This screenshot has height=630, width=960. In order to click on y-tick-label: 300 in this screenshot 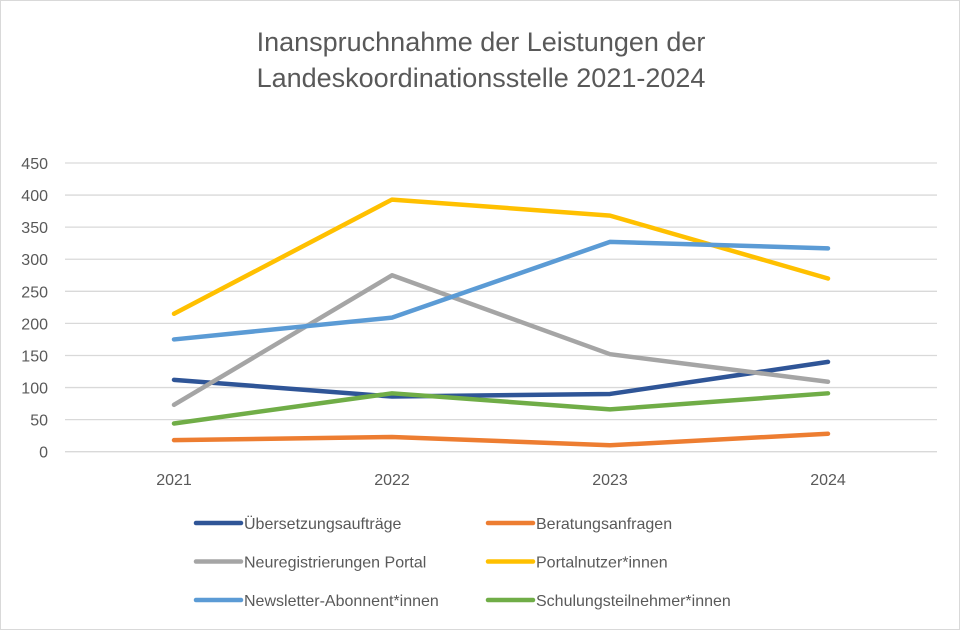, I will do `click(34, 260)`.